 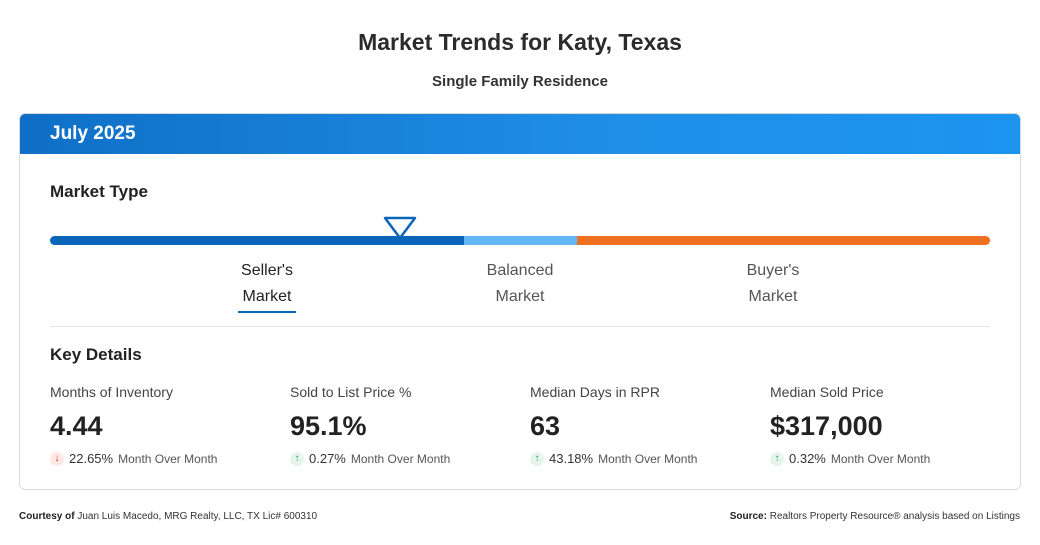 I want to click on stat-change: ↑ 43.18% Month Over Month, so click(x=645, y=458).